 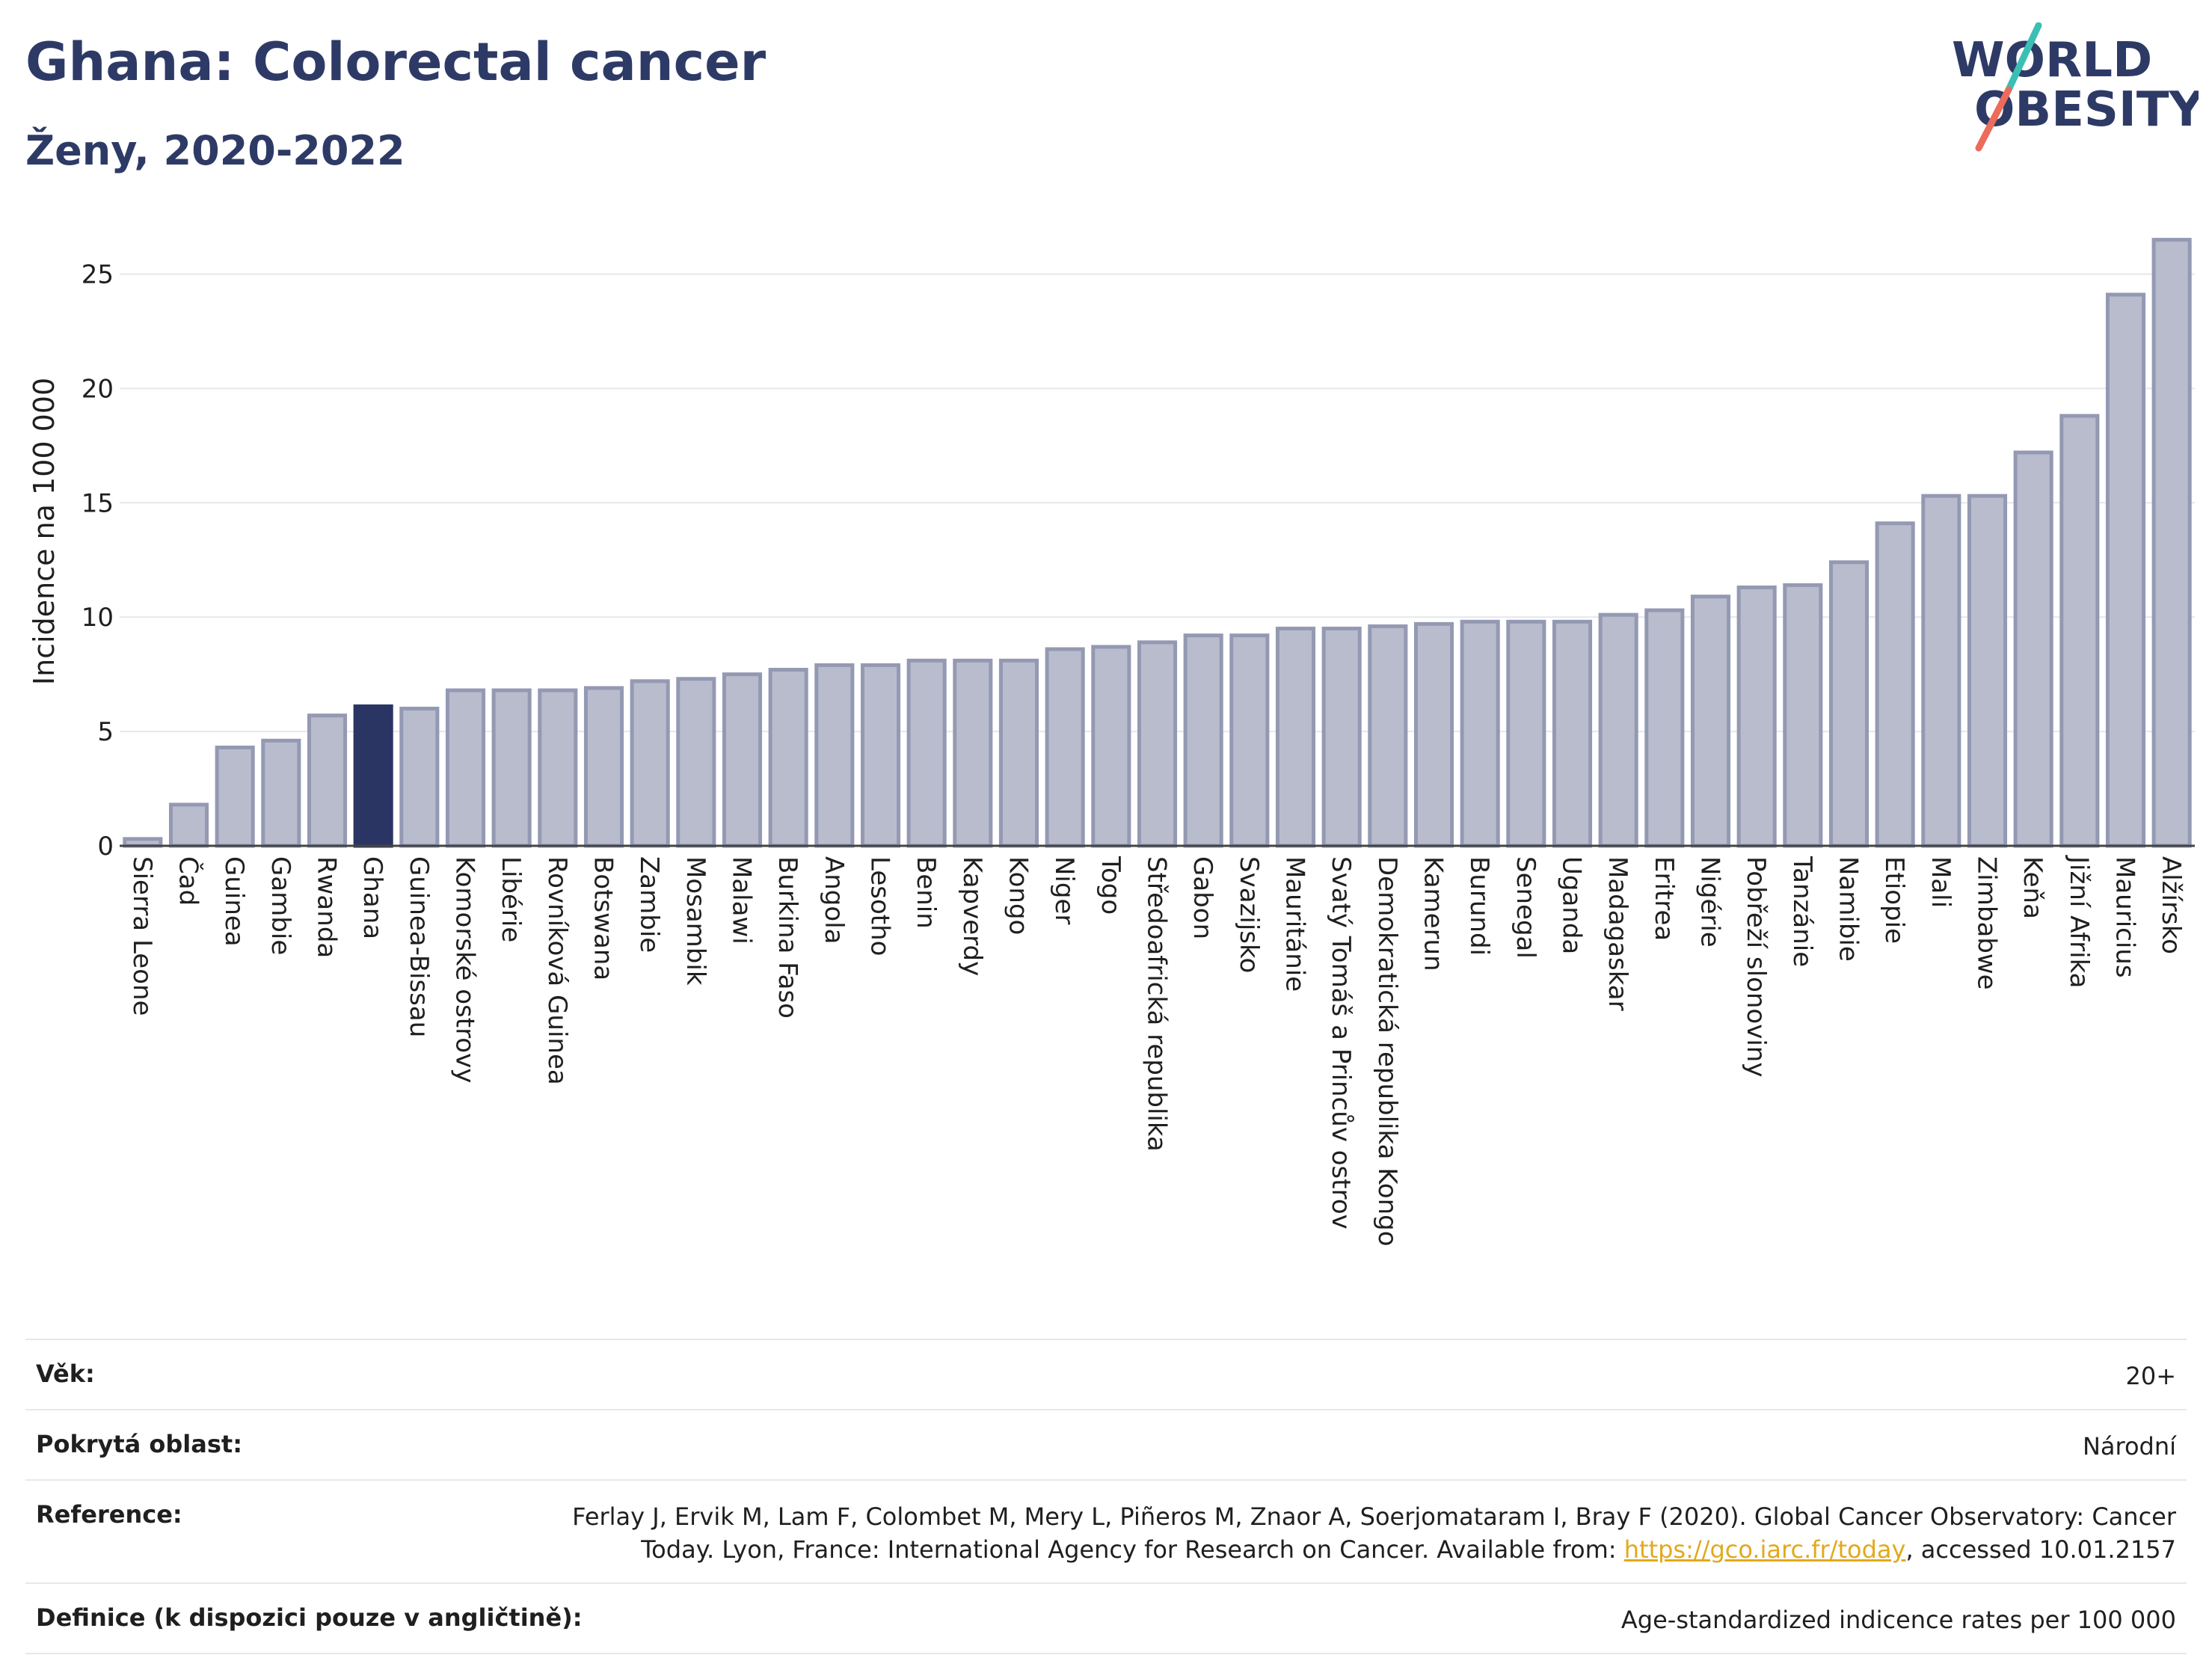 What do you see at coordinates (695, 921) in the screenshot?
I see `x-tick-label: Mosambik` at bounding box center [695, 921].